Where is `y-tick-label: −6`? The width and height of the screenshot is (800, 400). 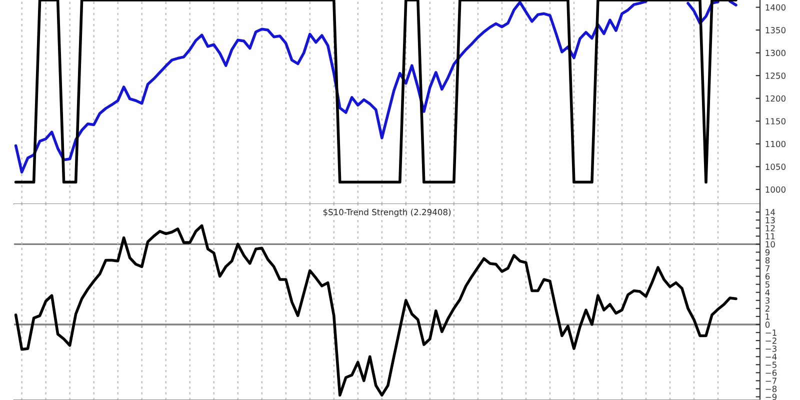 y-tick-label: −6 is located at coordinates (771, 373).